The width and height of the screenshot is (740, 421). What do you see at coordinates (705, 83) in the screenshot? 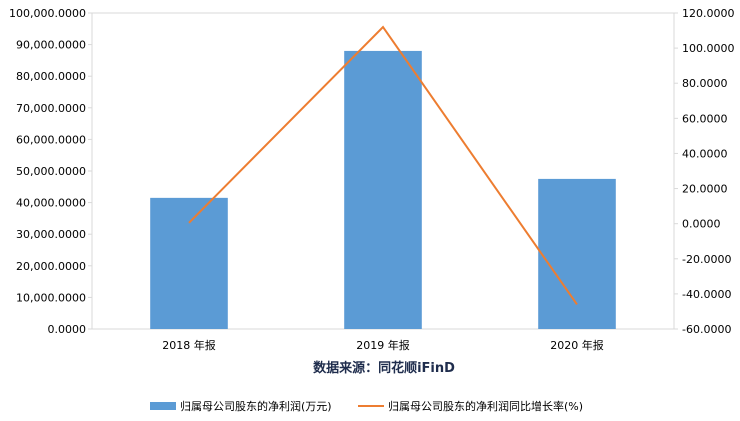
I see `right-tick-label: 80.0000` at bounding box center [705, 83].